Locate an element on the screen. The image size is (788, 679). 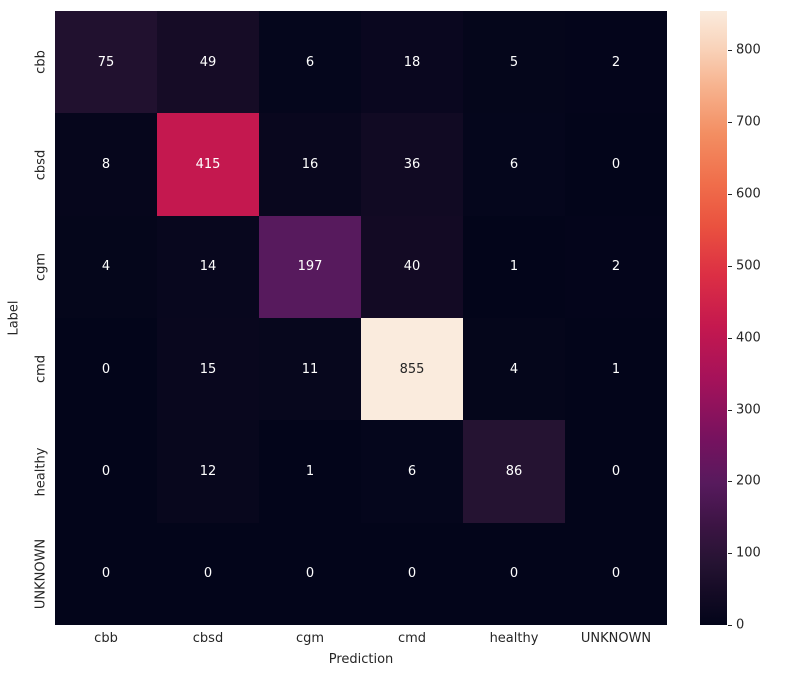
cell-value: 49 is located at coordinates (208, 62).